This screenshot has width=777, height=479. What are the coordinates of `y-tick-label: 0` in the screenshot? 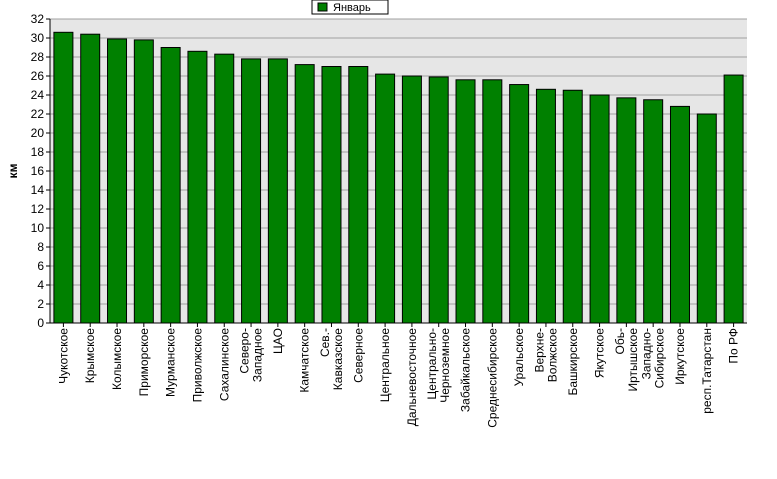 It's located at (40, 323).